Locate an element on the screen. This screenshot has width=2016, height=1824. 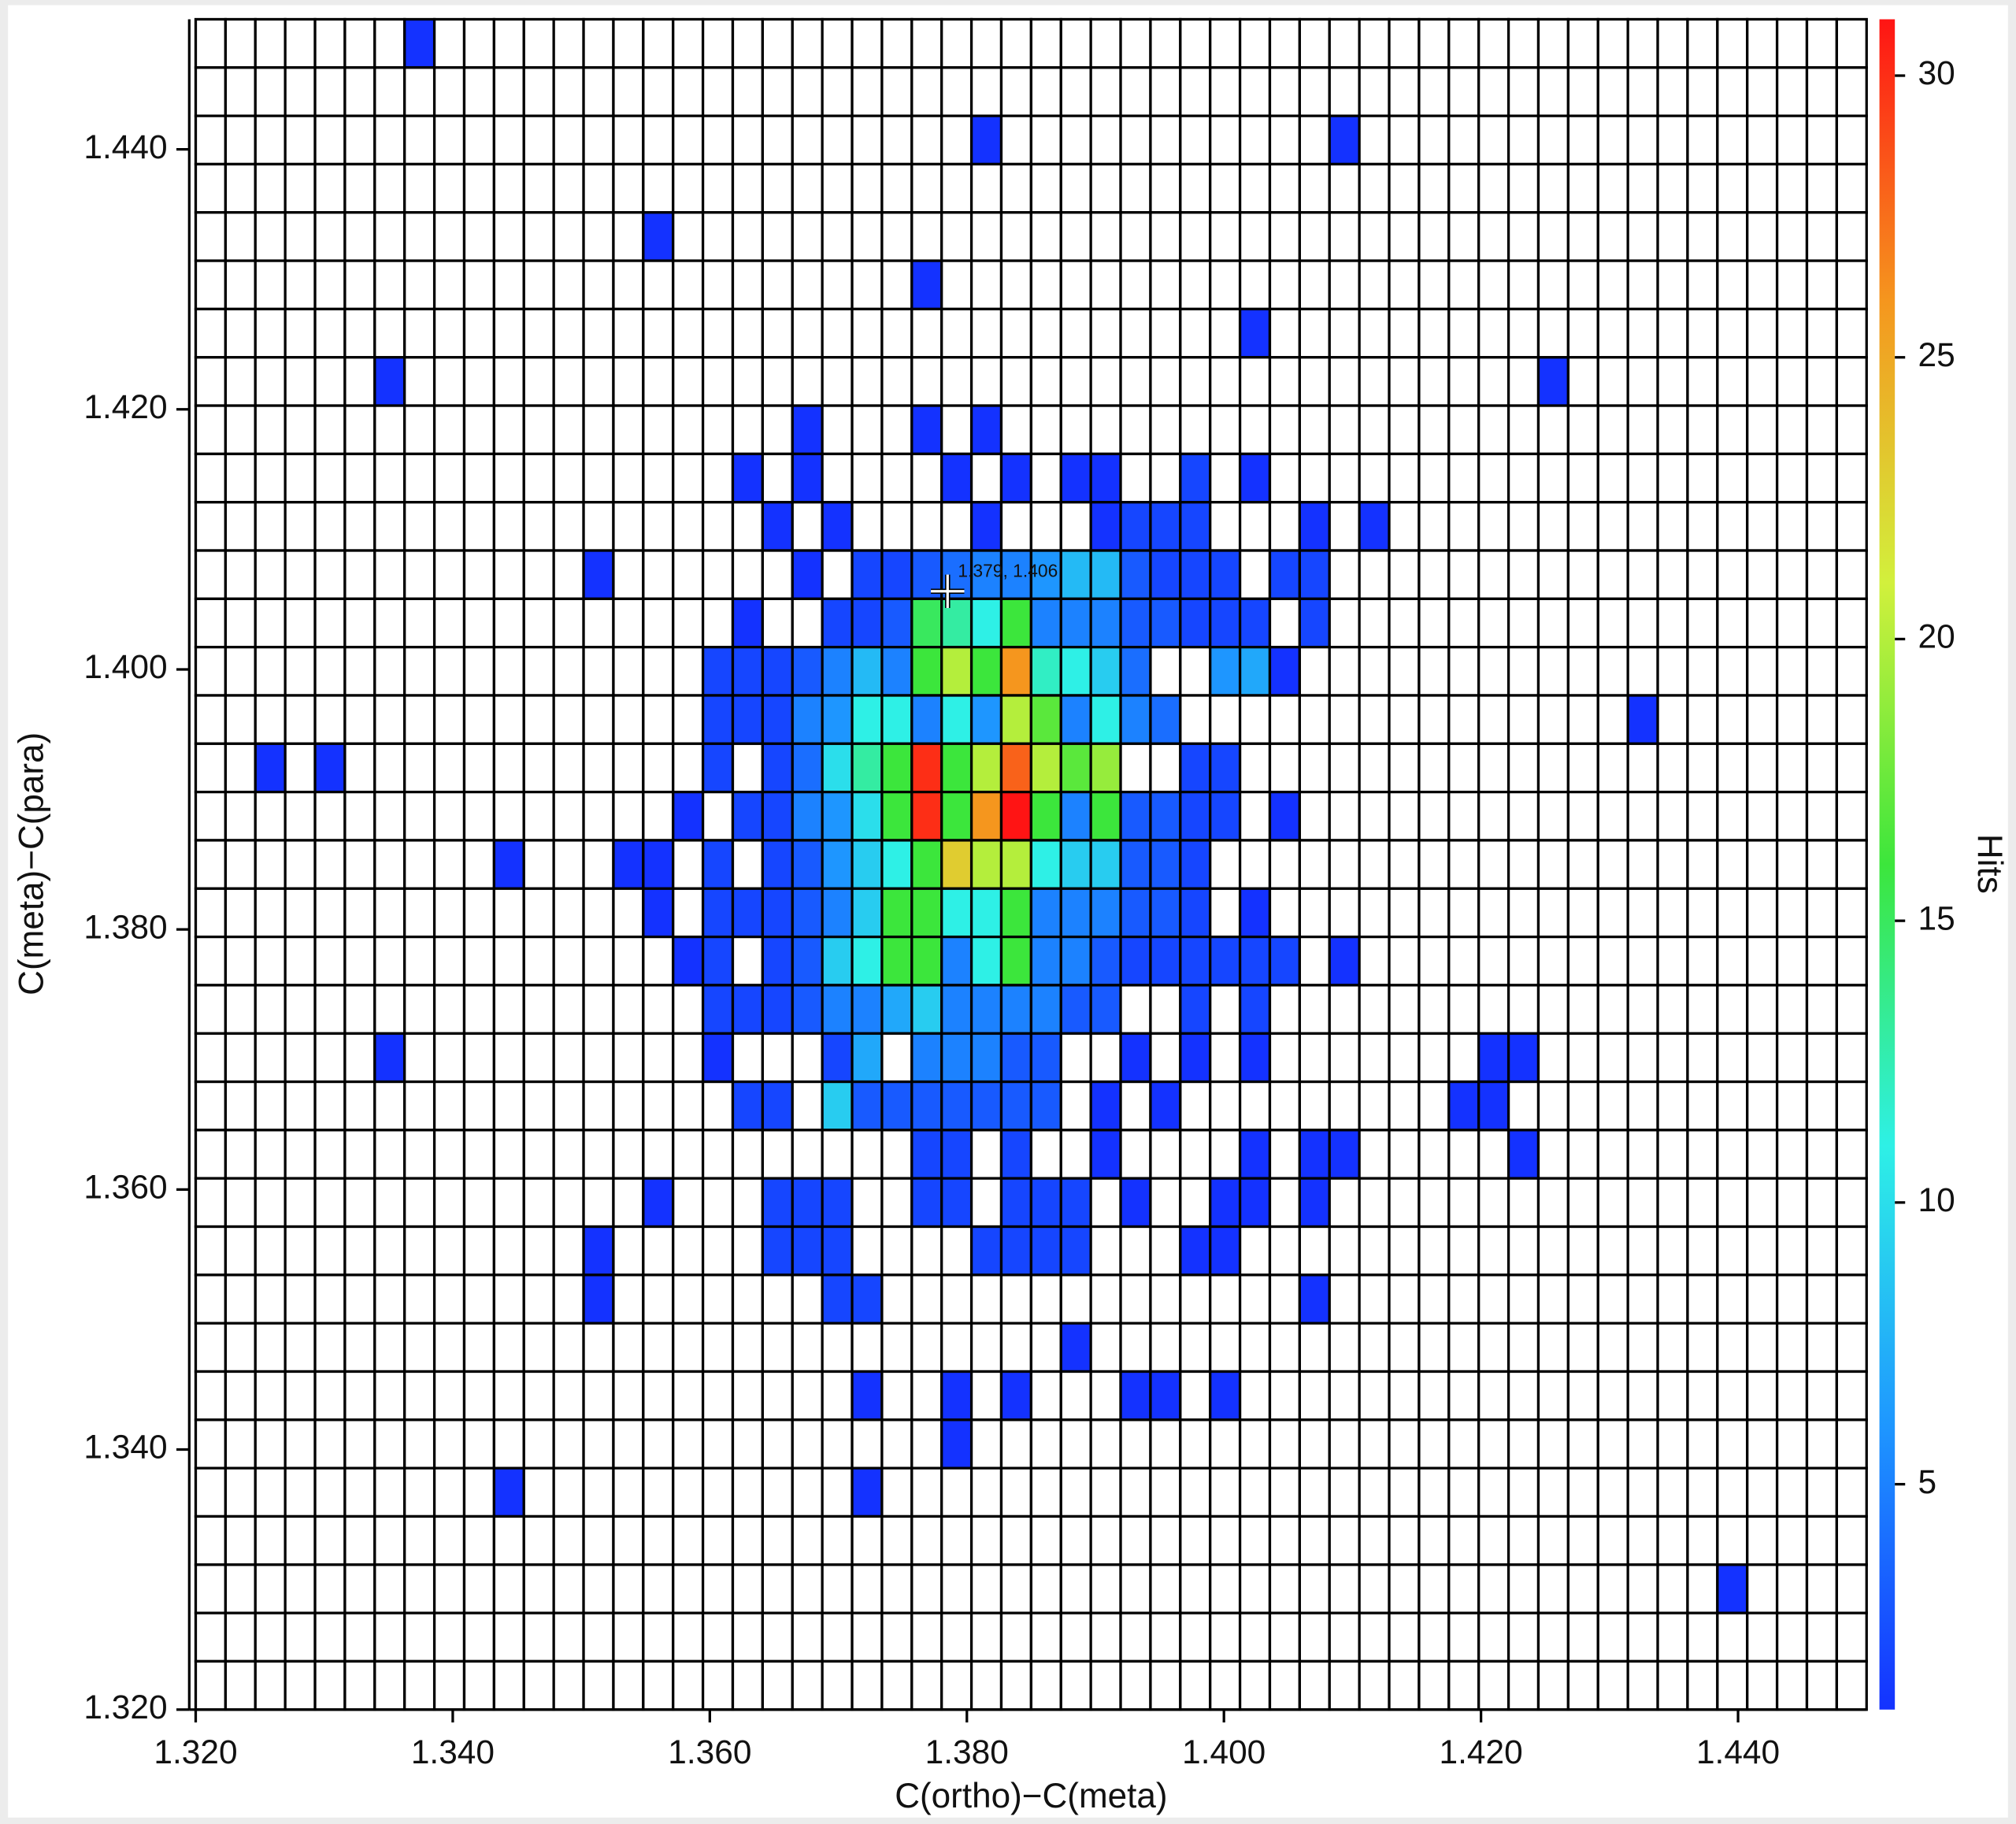
colorbar-tick-label: 15 is located at coordinates (1936, 917).